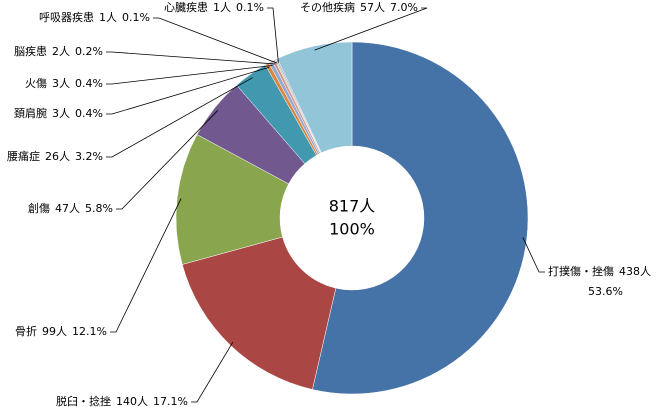 This screenshot has height=407, width=658. What do you see at coordinates (89, 331) in the screenshot?
I see `percent-label: 12.1%` at bounding box center [89, 331].